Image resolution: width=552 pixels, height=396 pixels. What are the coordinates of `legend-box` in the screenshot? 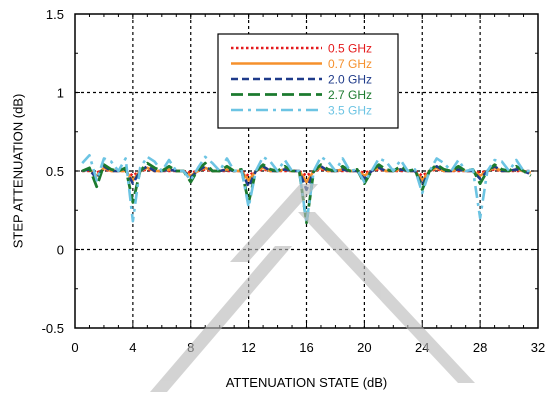 It's located at (308, 81).